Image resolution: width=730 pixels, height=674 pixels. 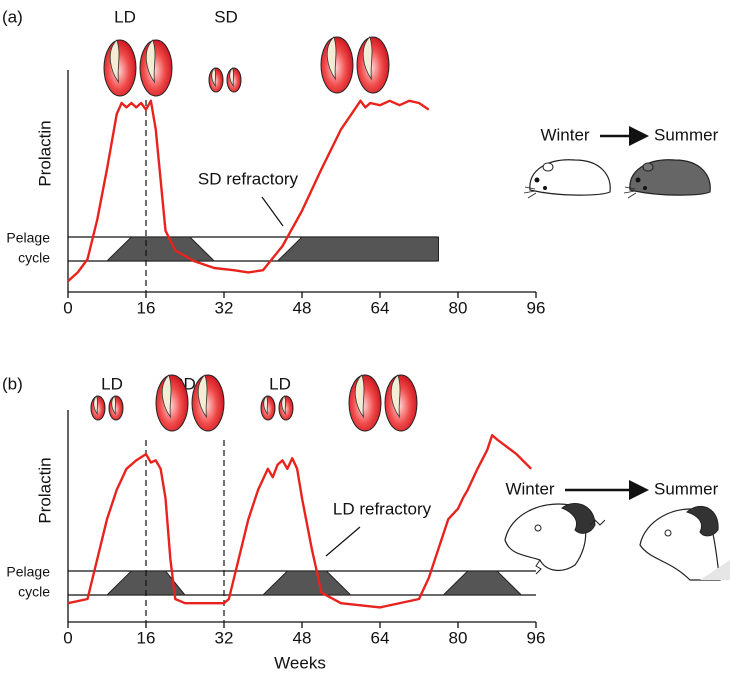 What do you see at coordinates (684, 543) in the screenshot?
I see `sheep-summer` at bounding box center [684, 543].